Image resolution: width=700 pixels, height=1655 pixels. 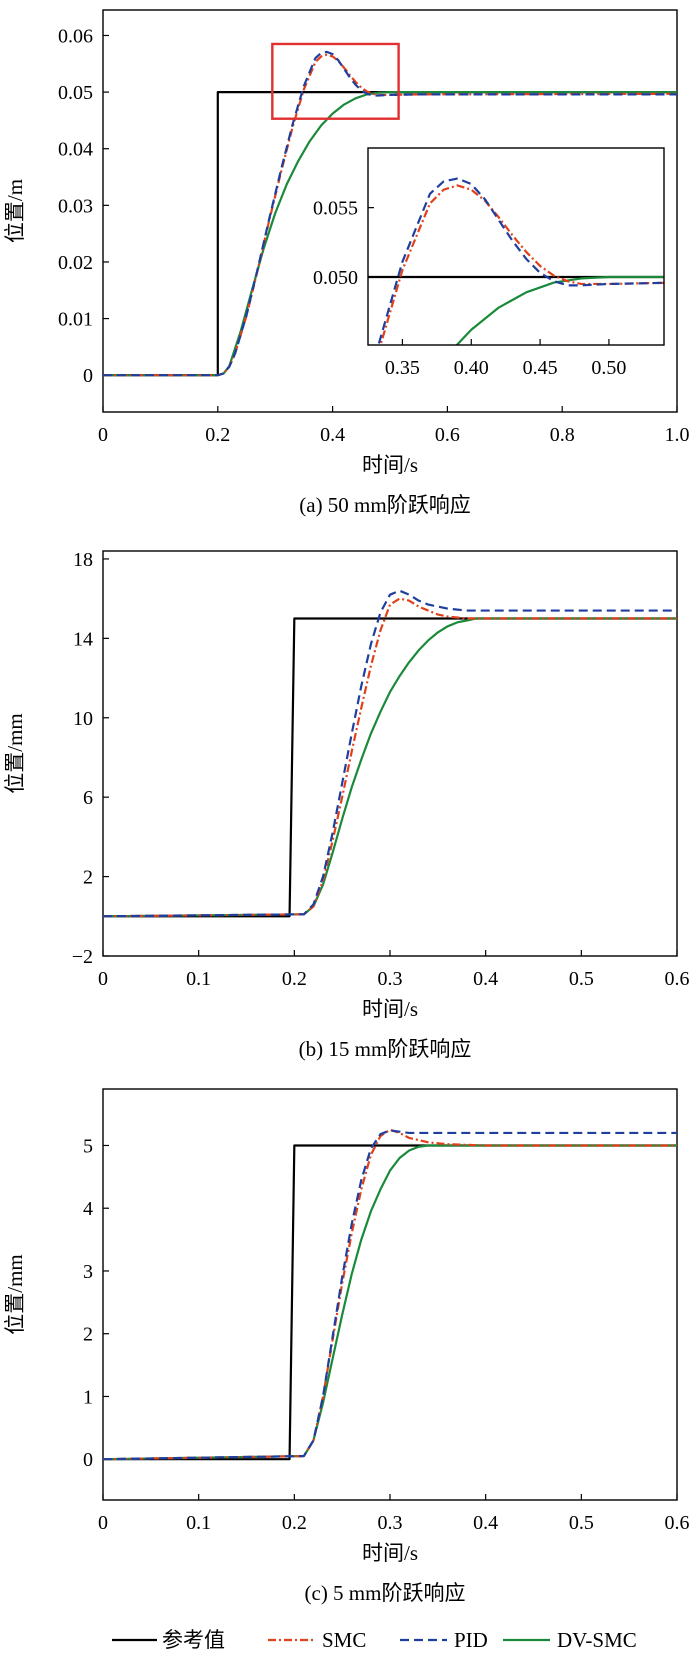 What do you see at coordinates (390, 1553) in the screenshot?
I see `plot-c-xlabel: 时间/s` at bounding box center [390, 1553].